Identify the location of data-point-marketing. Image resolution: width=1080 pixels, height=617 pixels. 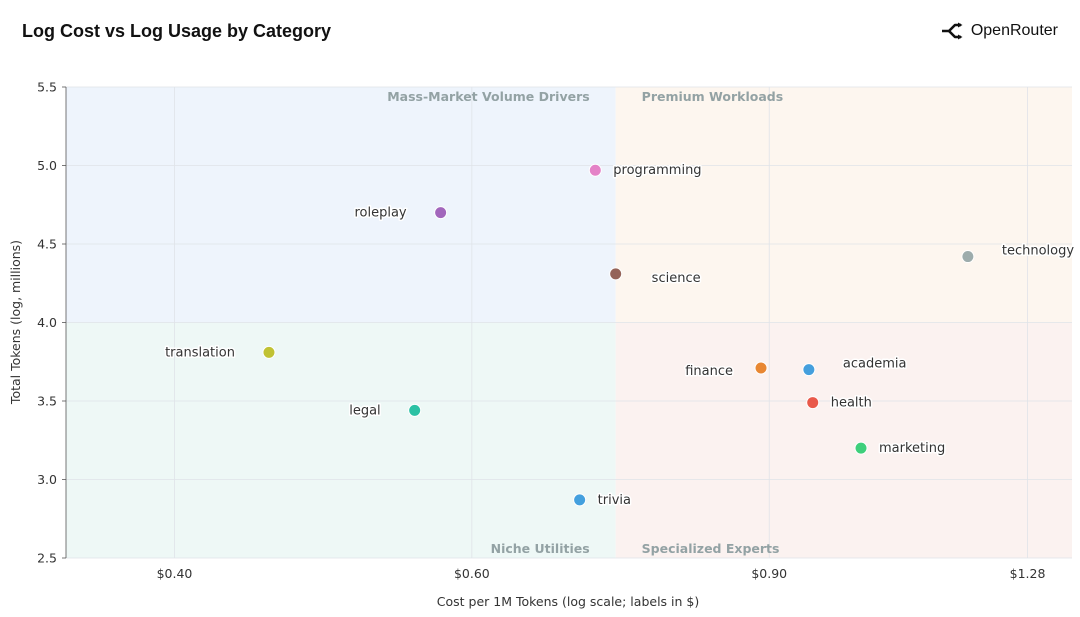
(861, 448).